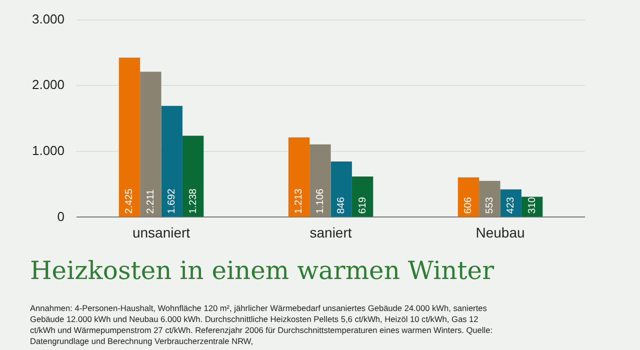 The width and height of the screenshot is (640, 350). What do you see at coordinates (61, 216) in the screenshot?
I see `y-tick-label: 0` at bounding box center [61, 216].